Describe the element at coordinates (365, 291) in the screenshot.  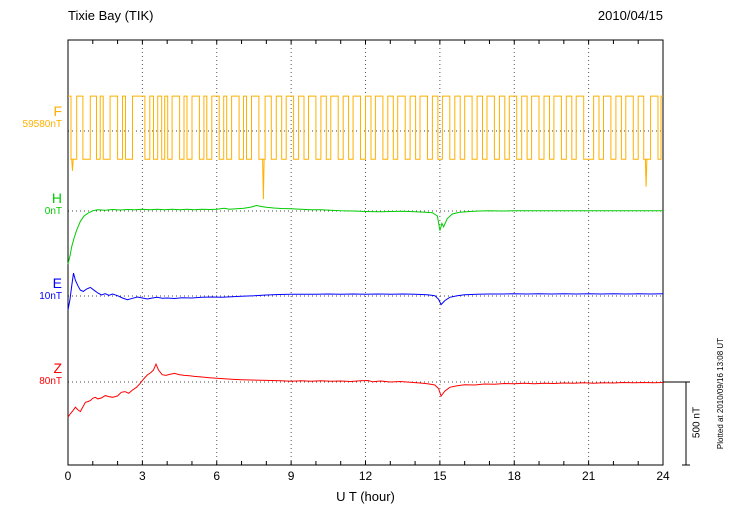
I see `trace-E` at that location.